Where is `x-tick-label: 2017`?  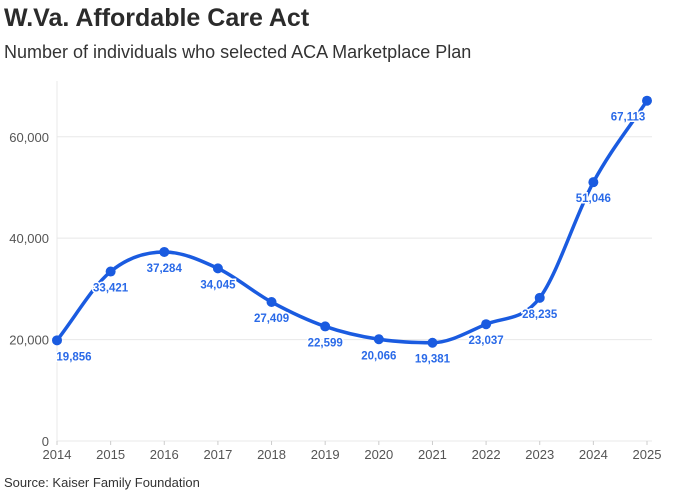
x-tick-label: 2017 is located at coordinates (217, 454).